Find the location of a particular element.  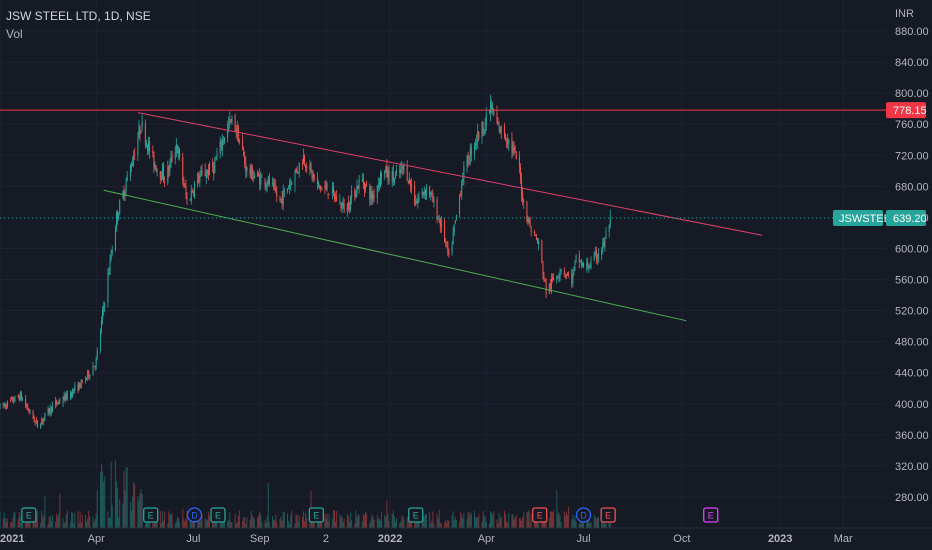

time-tick-label: 2 is located at coordinates (326, 539).